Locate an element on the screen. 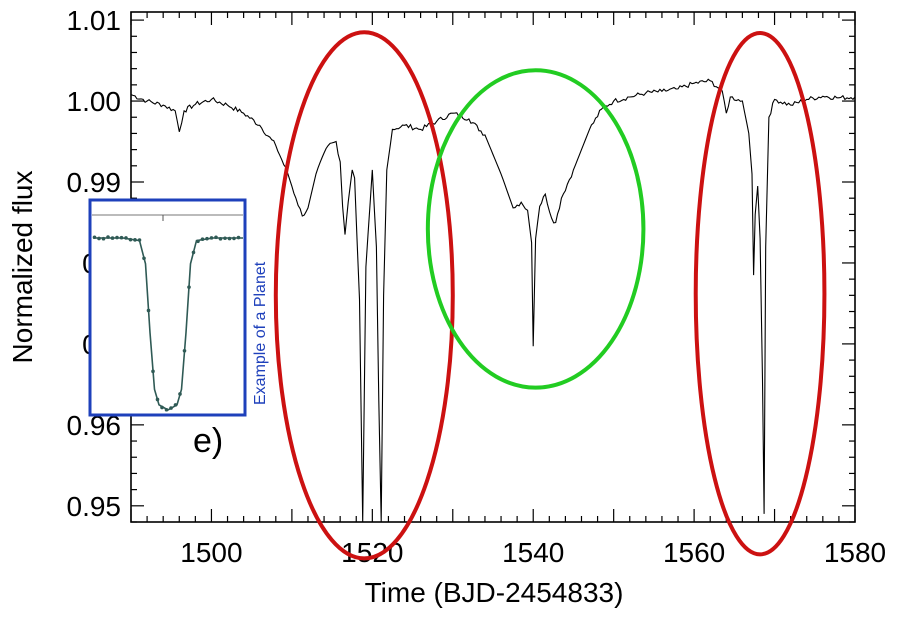  inset-frame is located at coordinates (167, 307).